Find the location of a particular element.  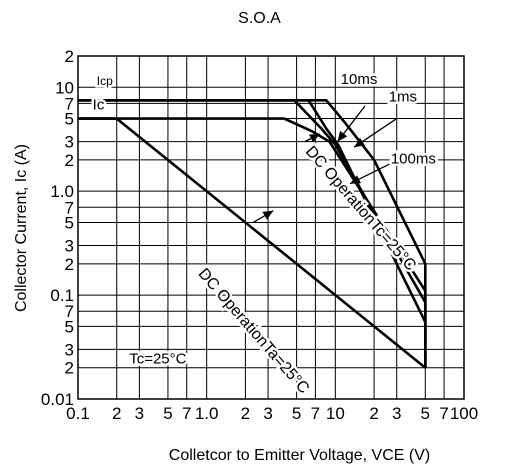

x-axis-label: Colletcor to Emitter Voltage, VCE (V) is located at coordinates (299, 455).